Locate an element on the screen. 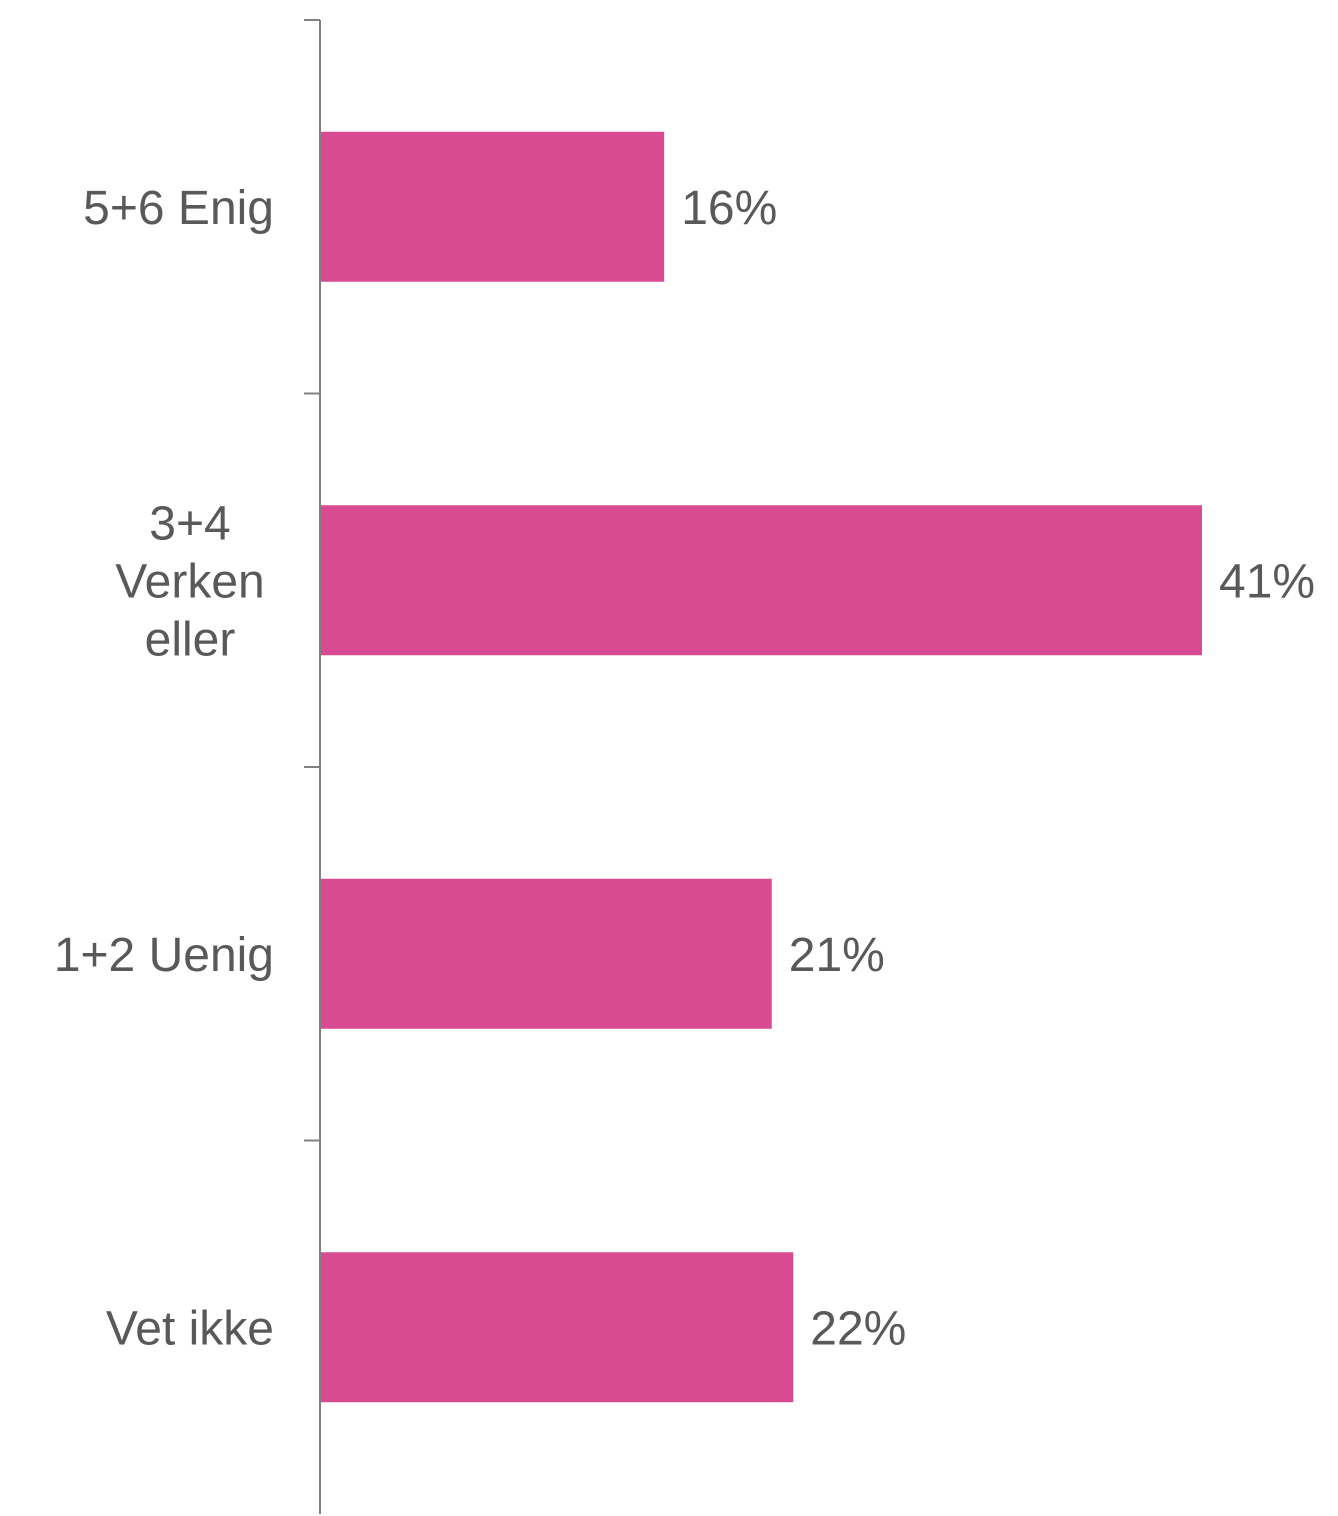  category-axis is located at coordinates (312, 766).